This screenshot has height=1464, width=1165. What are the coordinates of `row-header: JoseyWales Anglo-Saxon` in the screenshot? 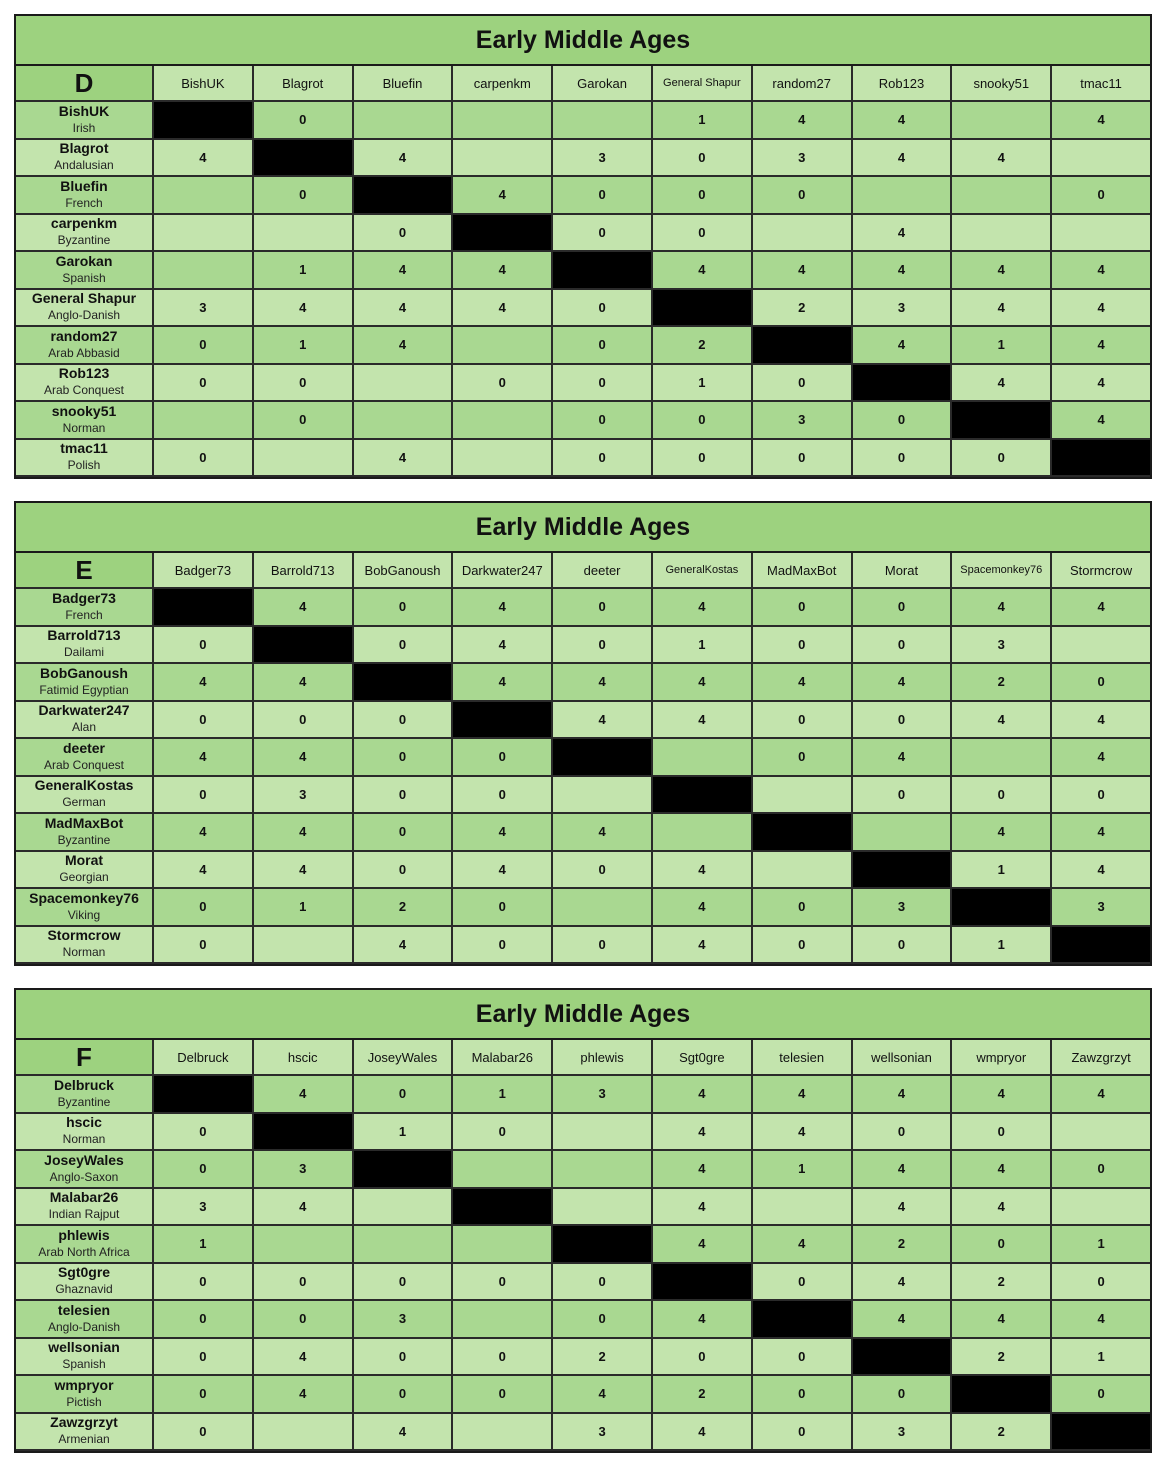 It's located at (85, 1170).